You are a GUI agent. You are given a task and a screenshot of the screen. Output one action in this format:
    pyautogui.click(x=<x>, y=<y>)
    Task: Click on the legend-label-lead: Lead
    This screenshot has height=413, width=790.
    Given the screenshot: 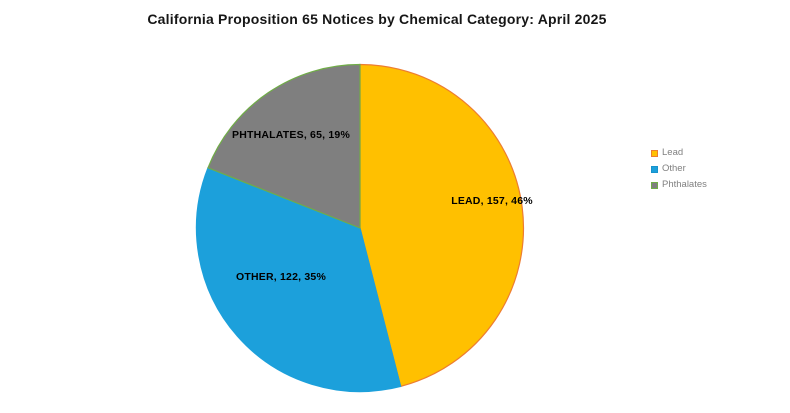 What is the action you would take?
    pyautogui.click(x=673, y=152)
    